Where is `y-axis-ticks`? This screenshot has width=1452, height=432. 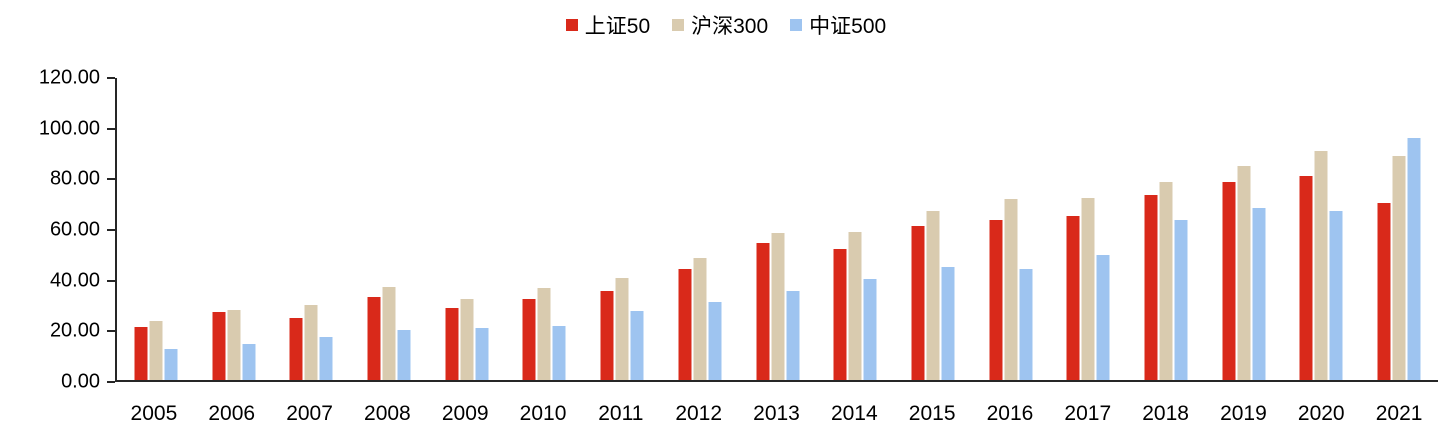
y-axis-ticks is located at coordinates (111, 230).